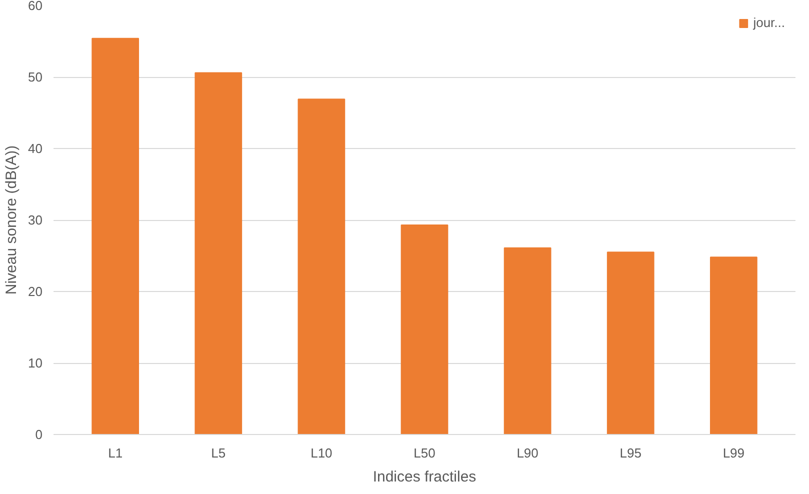 This screenshot has height=494, width=809. Describe the element at coordinates (35, 291) in the screenshot. I see `y-tick-label: 20` at that location.